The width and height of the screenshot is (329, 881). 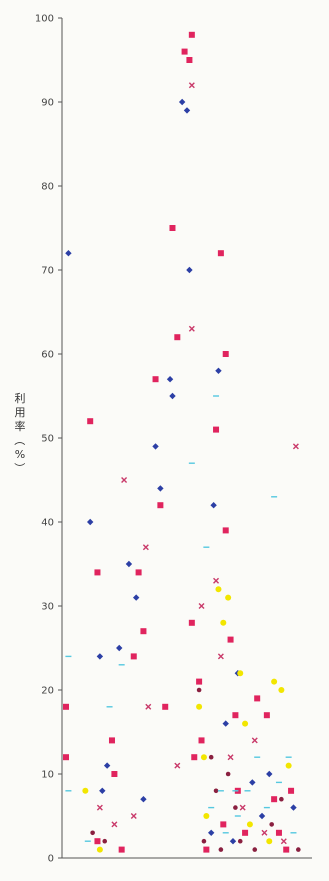 I want to click on y-tick-label: 20, so click(x=47, y=691).